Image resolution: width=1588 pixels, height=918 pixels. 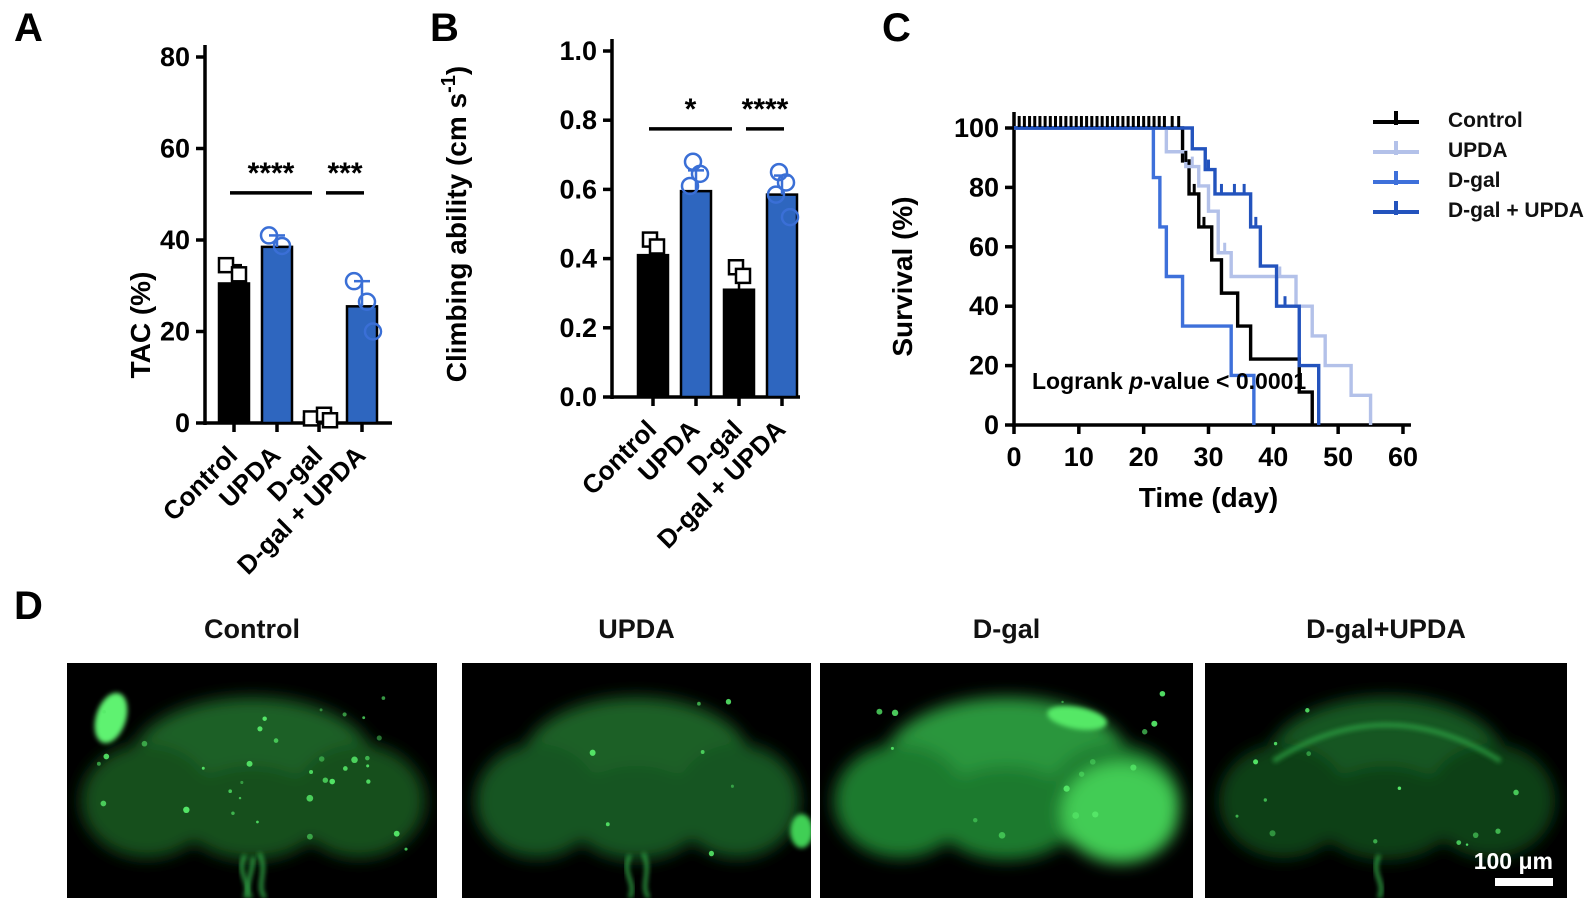 What do you see at coordinates (28, 28) in the screenshot?
I see `panel-a-letter: A` at bounding box center [28, 28].